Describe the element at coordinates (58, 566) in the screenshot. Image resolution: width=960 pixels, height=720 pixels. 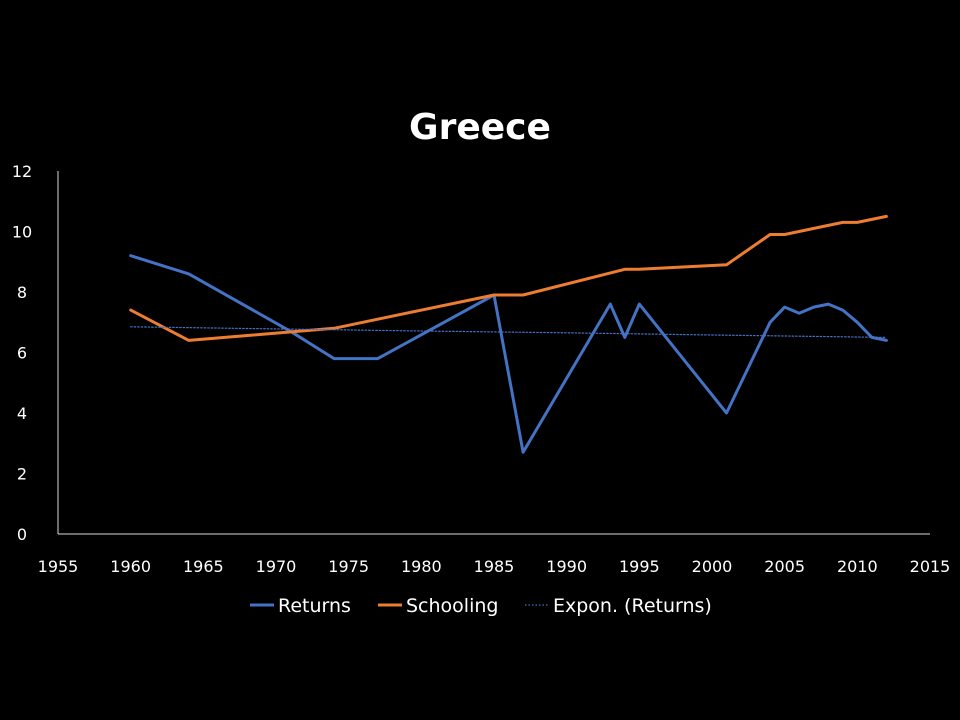
I see `x-tick-label: 1955` at that location.